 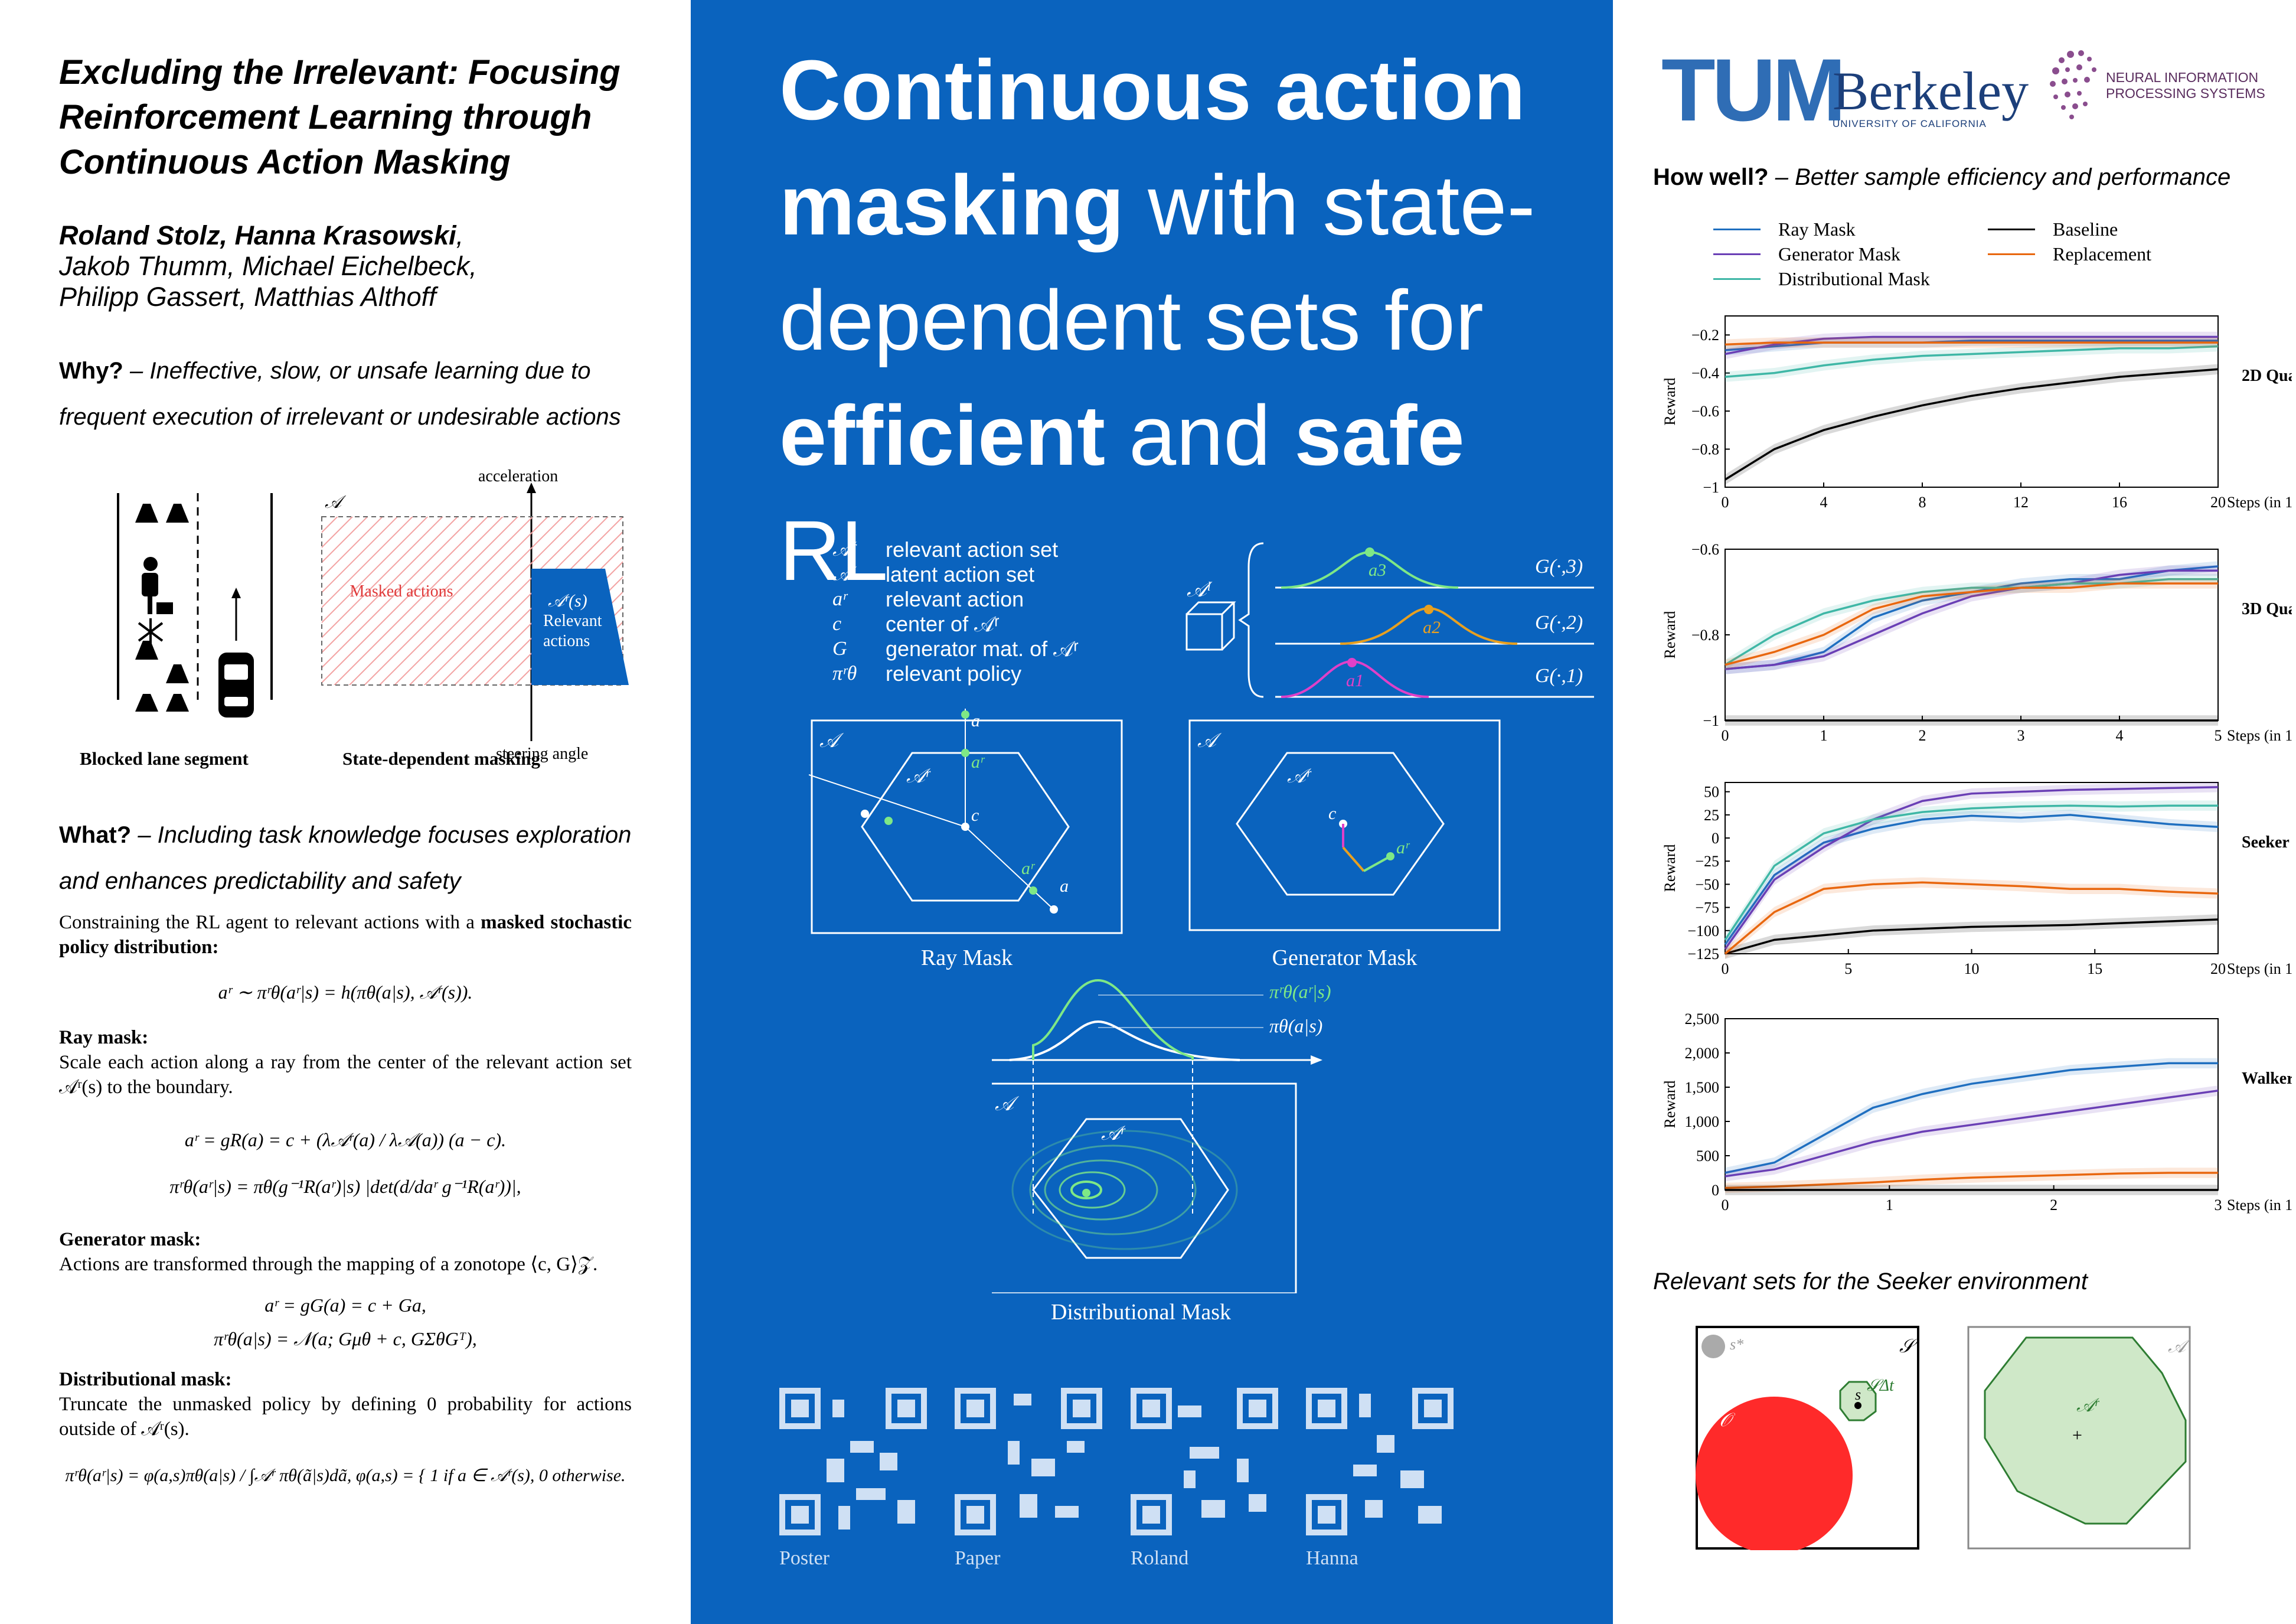 I want to click on headline-line-3: dependent sets for, so click(x=1180, y=320).